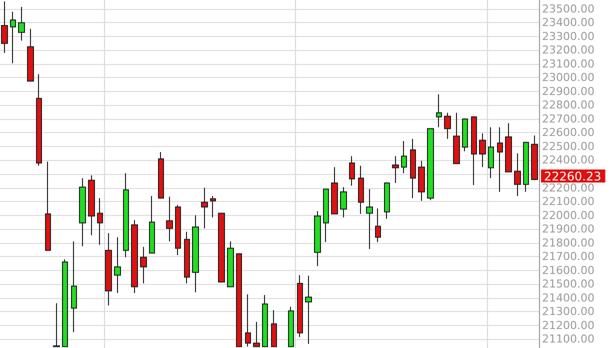 This screenshot has width=610, height=348. What do you see at coordinates (568, 187) in the screenshot?
I see `y-tick-label: 22200.00` at bounding box center [568, 187].